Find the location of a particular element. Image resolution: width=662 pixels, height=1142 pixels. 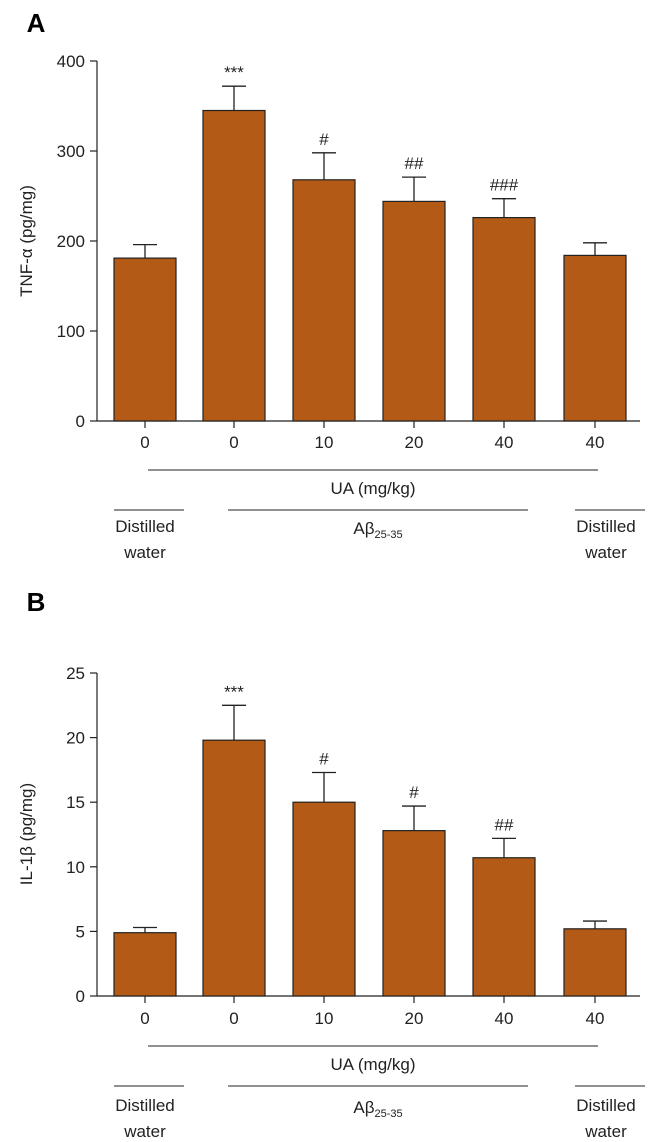

y-tick-label: 300 is located at coordinates (71, 151).